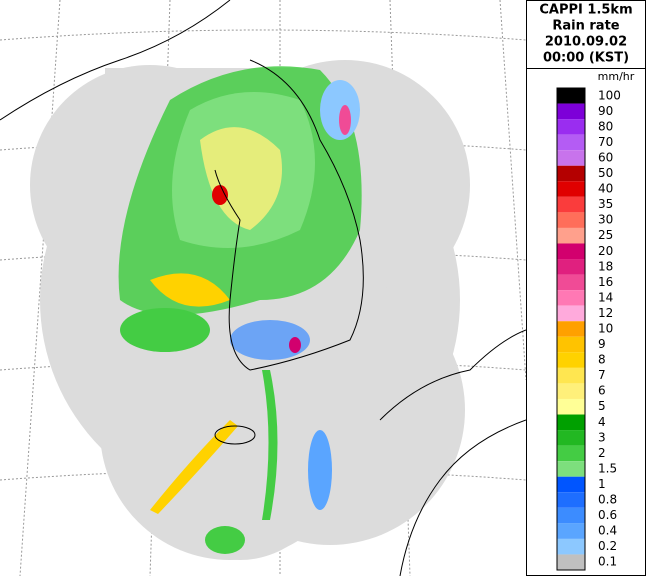  What do you see at coordinates (586, 42) in the screenshot?
I see `header-line: 2010.09.02` at bounding box center [586, 42].